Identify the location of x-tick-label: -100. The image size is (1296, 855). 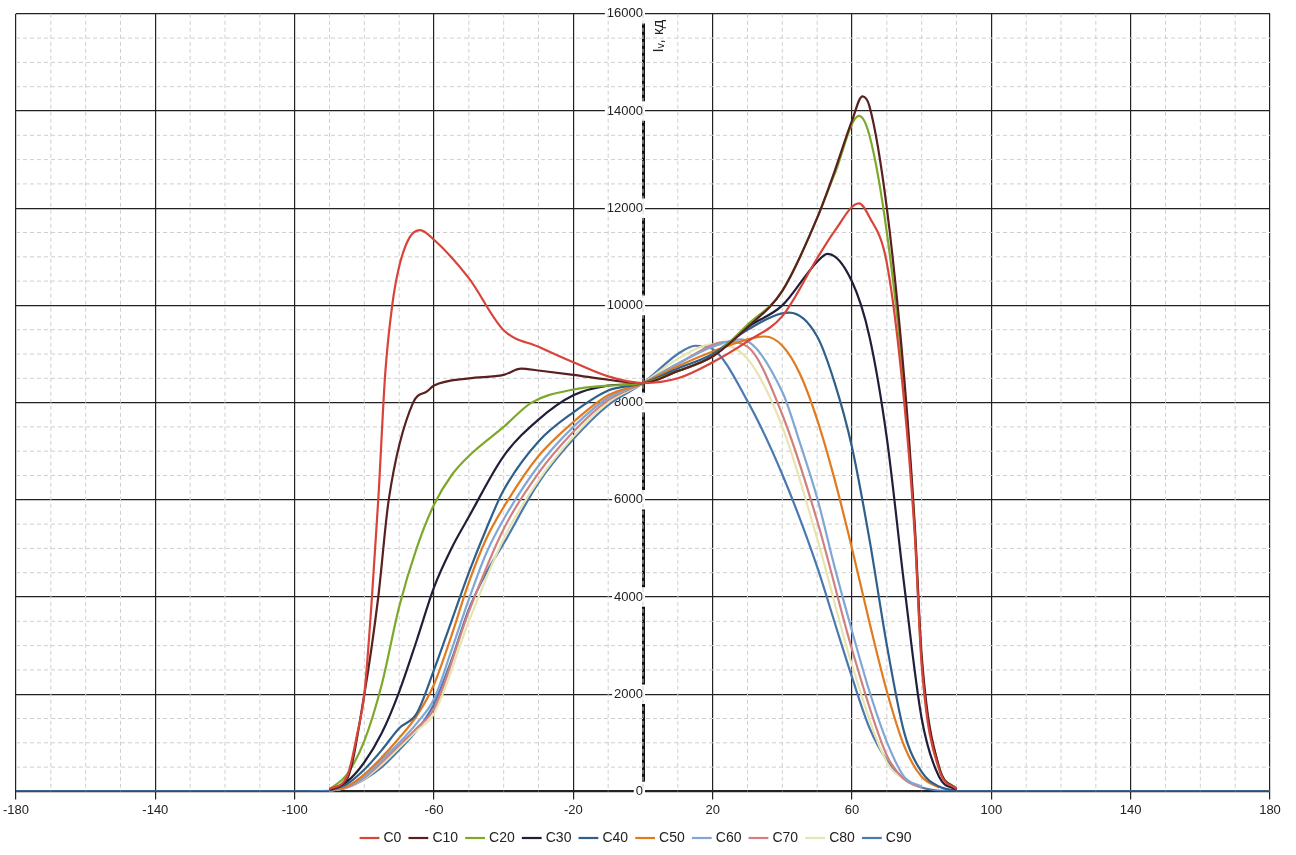
(294, 809).